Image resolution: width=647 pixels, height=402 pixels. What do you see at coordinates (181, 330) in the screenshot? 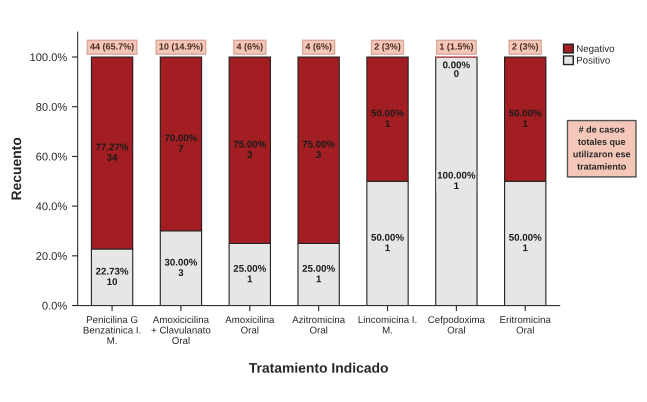
I see `x-tick-label: Amoxicicilina + Clavulanato Oral` at bounding box center [181, 330].